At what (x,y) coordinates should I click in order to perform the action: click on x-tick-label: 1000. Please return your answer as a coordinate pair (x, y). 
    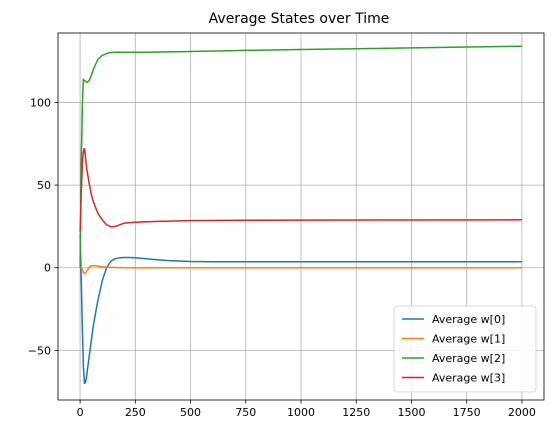
    Looking at the image, I should click on (301, 412).